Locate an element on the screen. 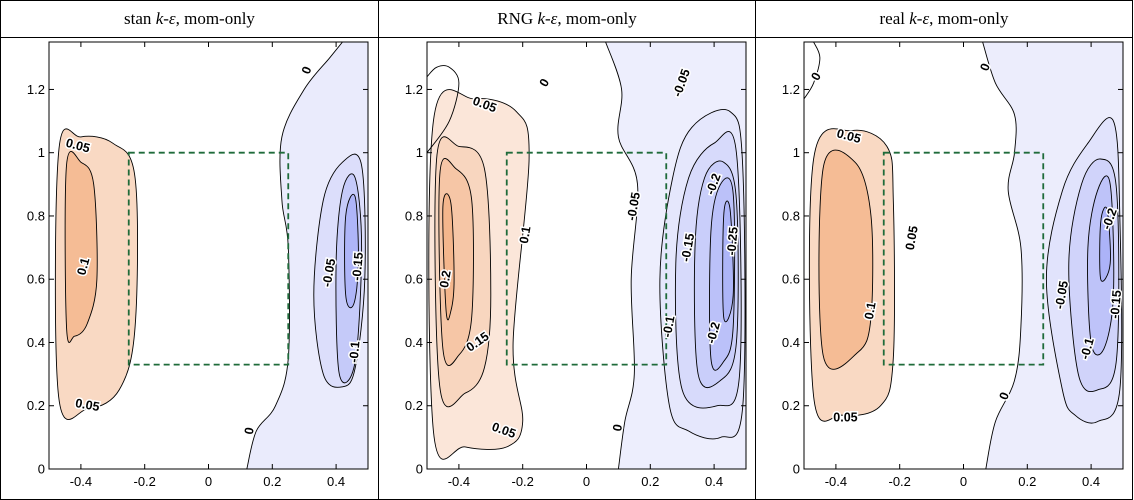 Image resolution: width=1134 pixels, height=500 pixels. panel-title-rng: RNG k-ε, mom-only is located at coordinates (567, 19).